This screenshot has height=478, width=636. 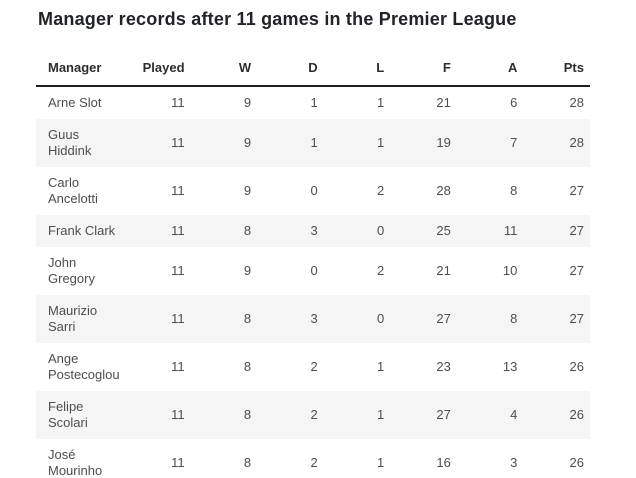 What do you see at coordinates (80, 70) in the screenshot?
I see `column-header-manager: Manager` at bounding box center [80, 70].